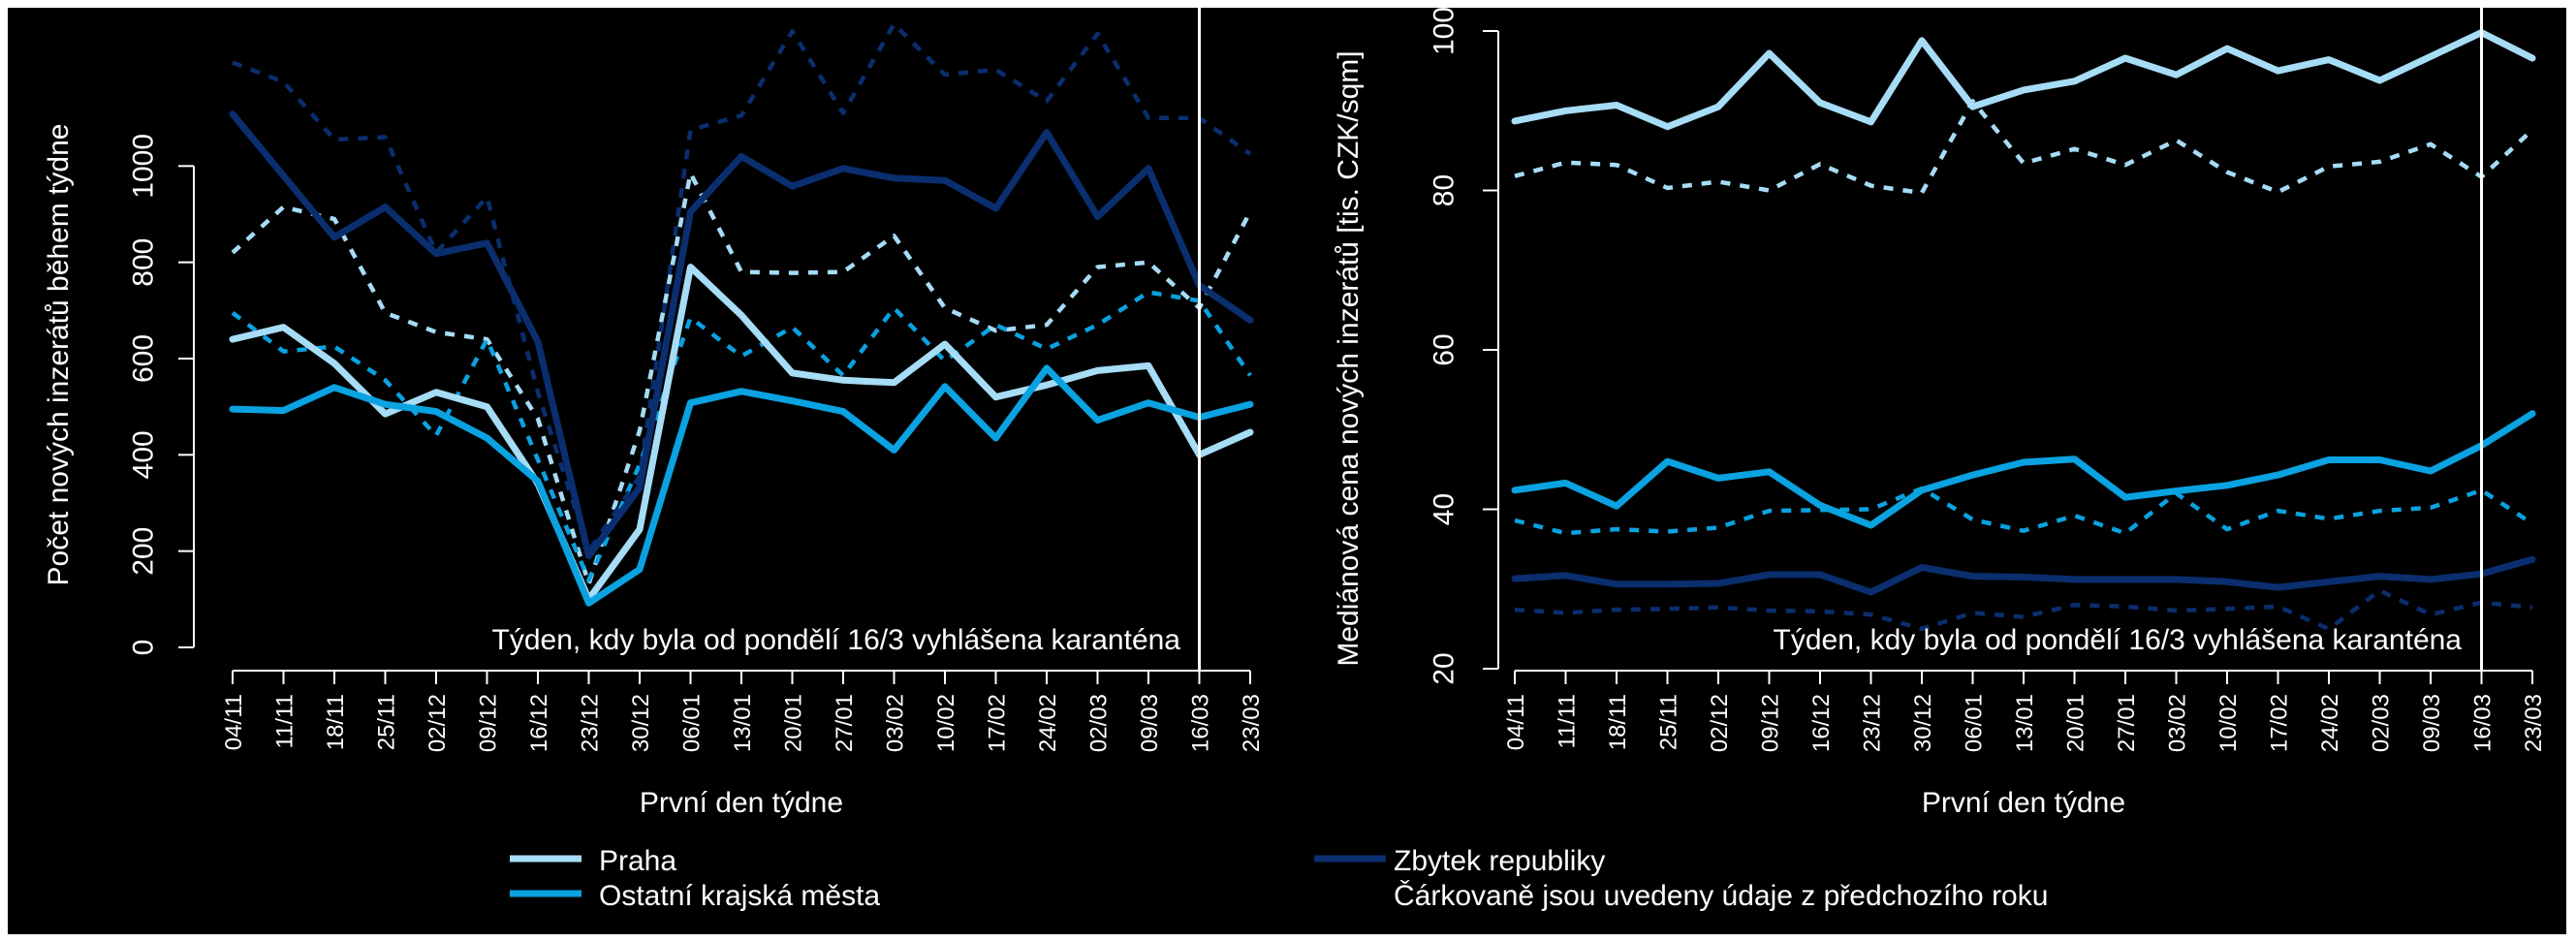  Describe the element at coordinates (387, 722) in the screenshot. I see `left-x-tick-label: 25/11` at that location.